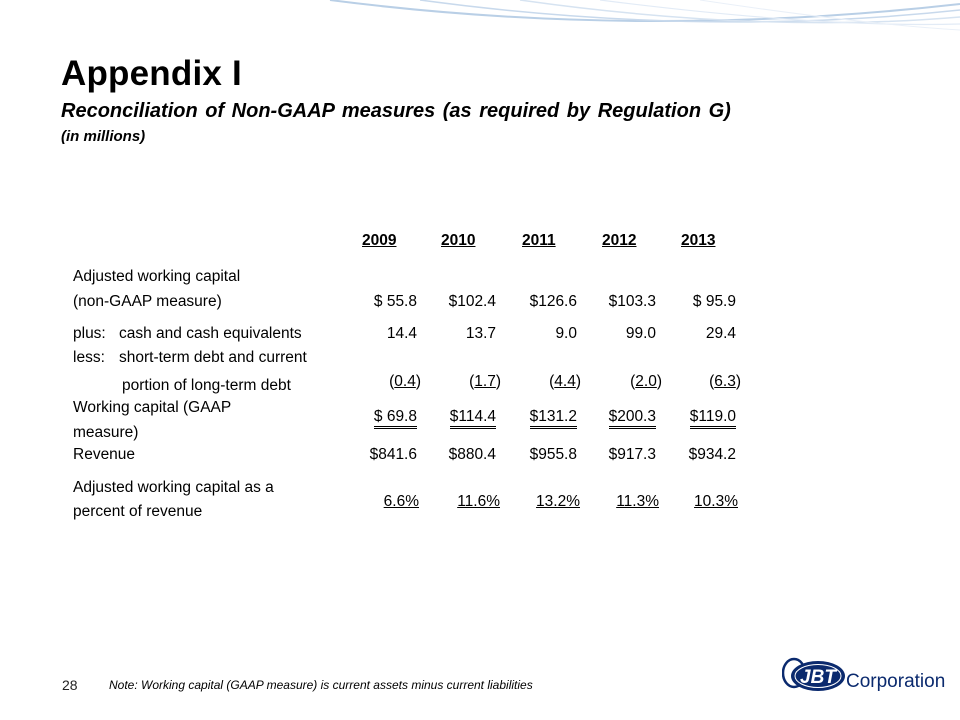 The width and height of the screenshot is (960, 720). I want to click on table-cell: $934.2, so click(712, 454).